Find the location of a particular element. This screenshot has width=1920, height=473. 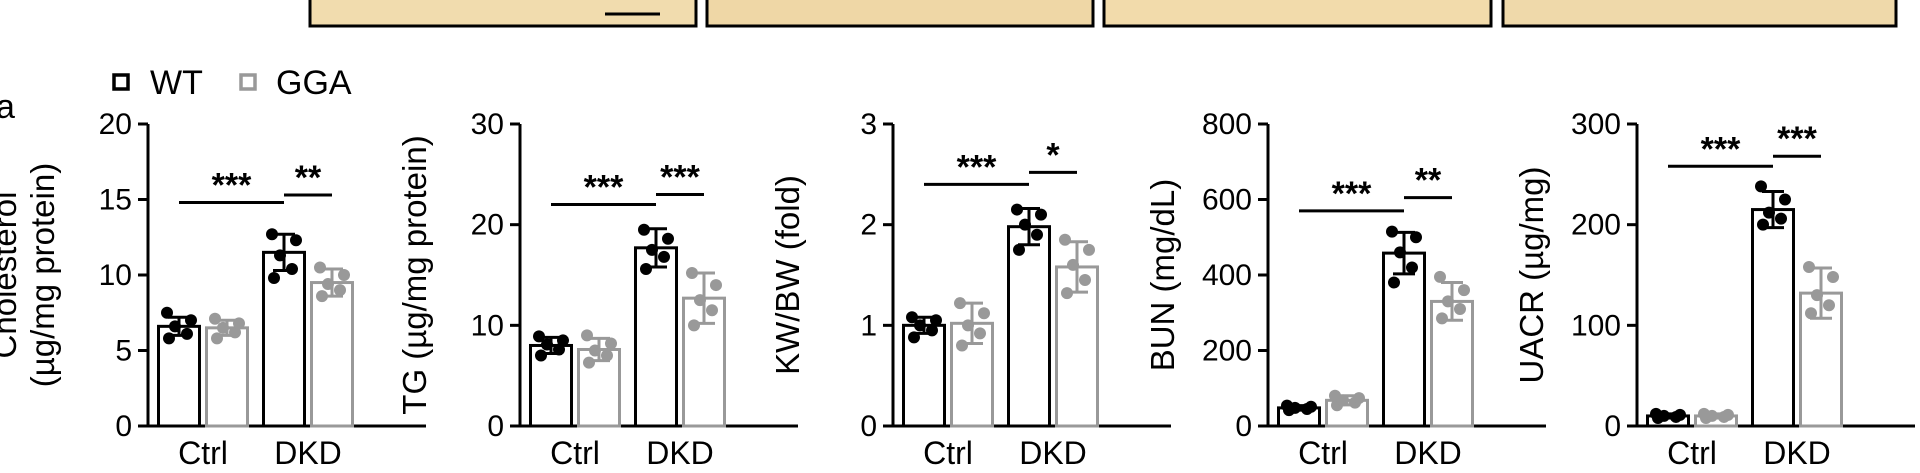

y-tick-label: 300 is located at coordinates (1596, 124).